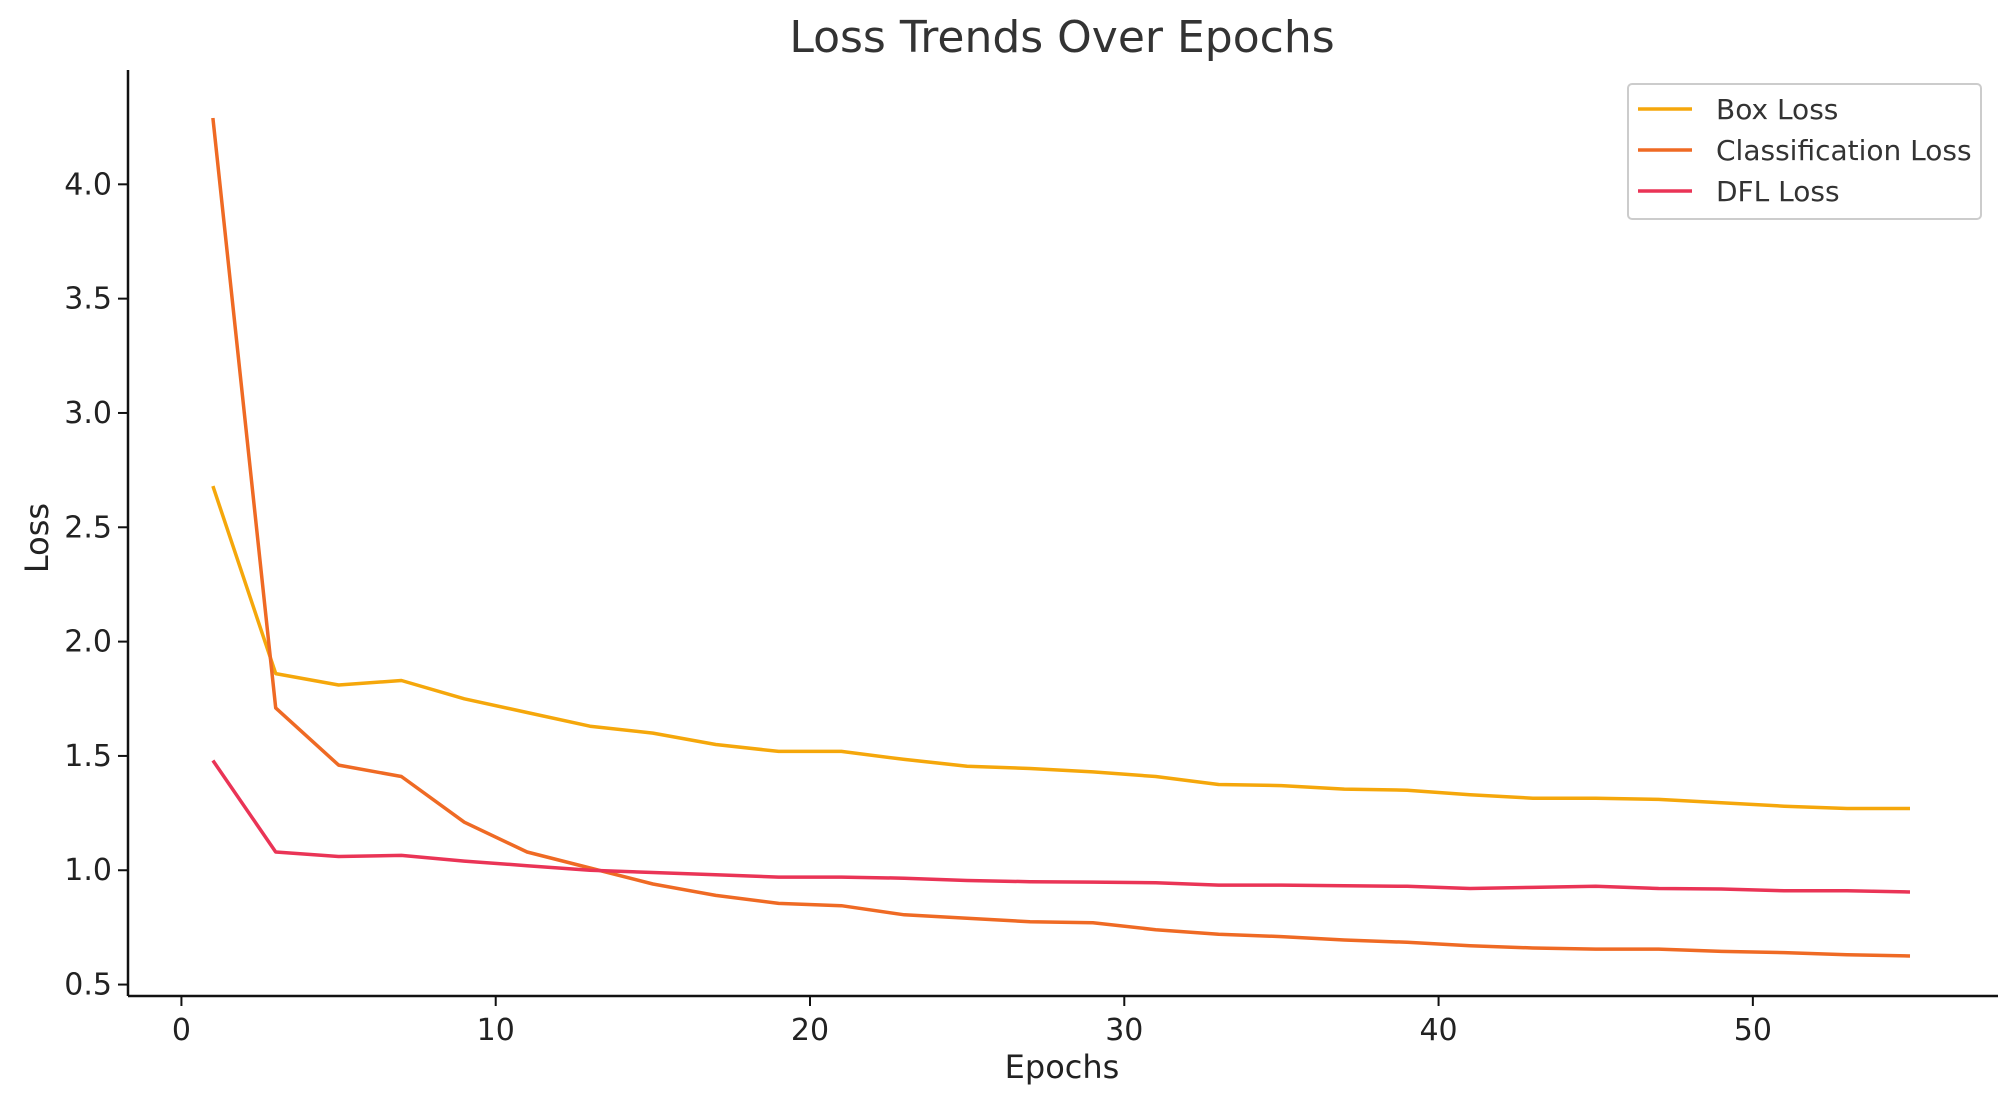 This screenshot has height=1101, width=2007. I want to click on legend-label-dfl-loss: DFL Loss, so click(1778, 191).